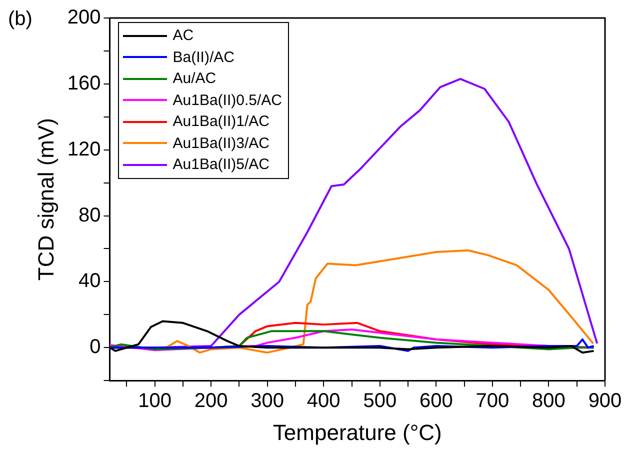  What do you see at coordinates (605, 401) in the screenshot?
I see `x-tick-label: 900` at bounding box center [605, 401].